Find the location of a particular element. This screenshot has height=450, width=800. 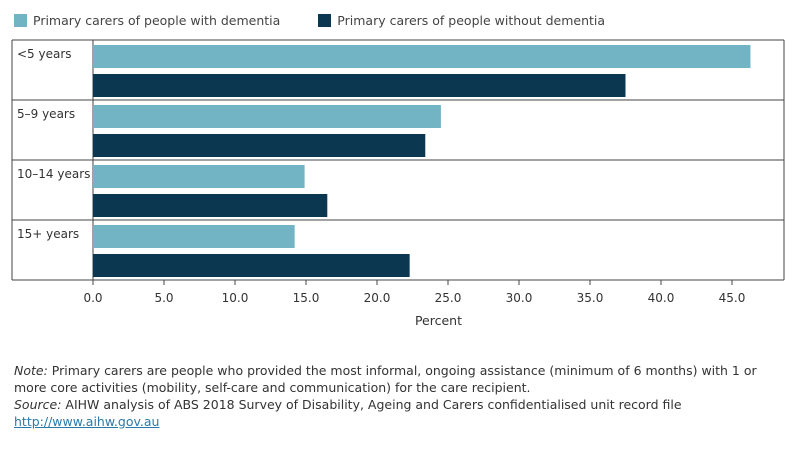

x-tick-label: 0.0 is located at coordinates (92, 298).